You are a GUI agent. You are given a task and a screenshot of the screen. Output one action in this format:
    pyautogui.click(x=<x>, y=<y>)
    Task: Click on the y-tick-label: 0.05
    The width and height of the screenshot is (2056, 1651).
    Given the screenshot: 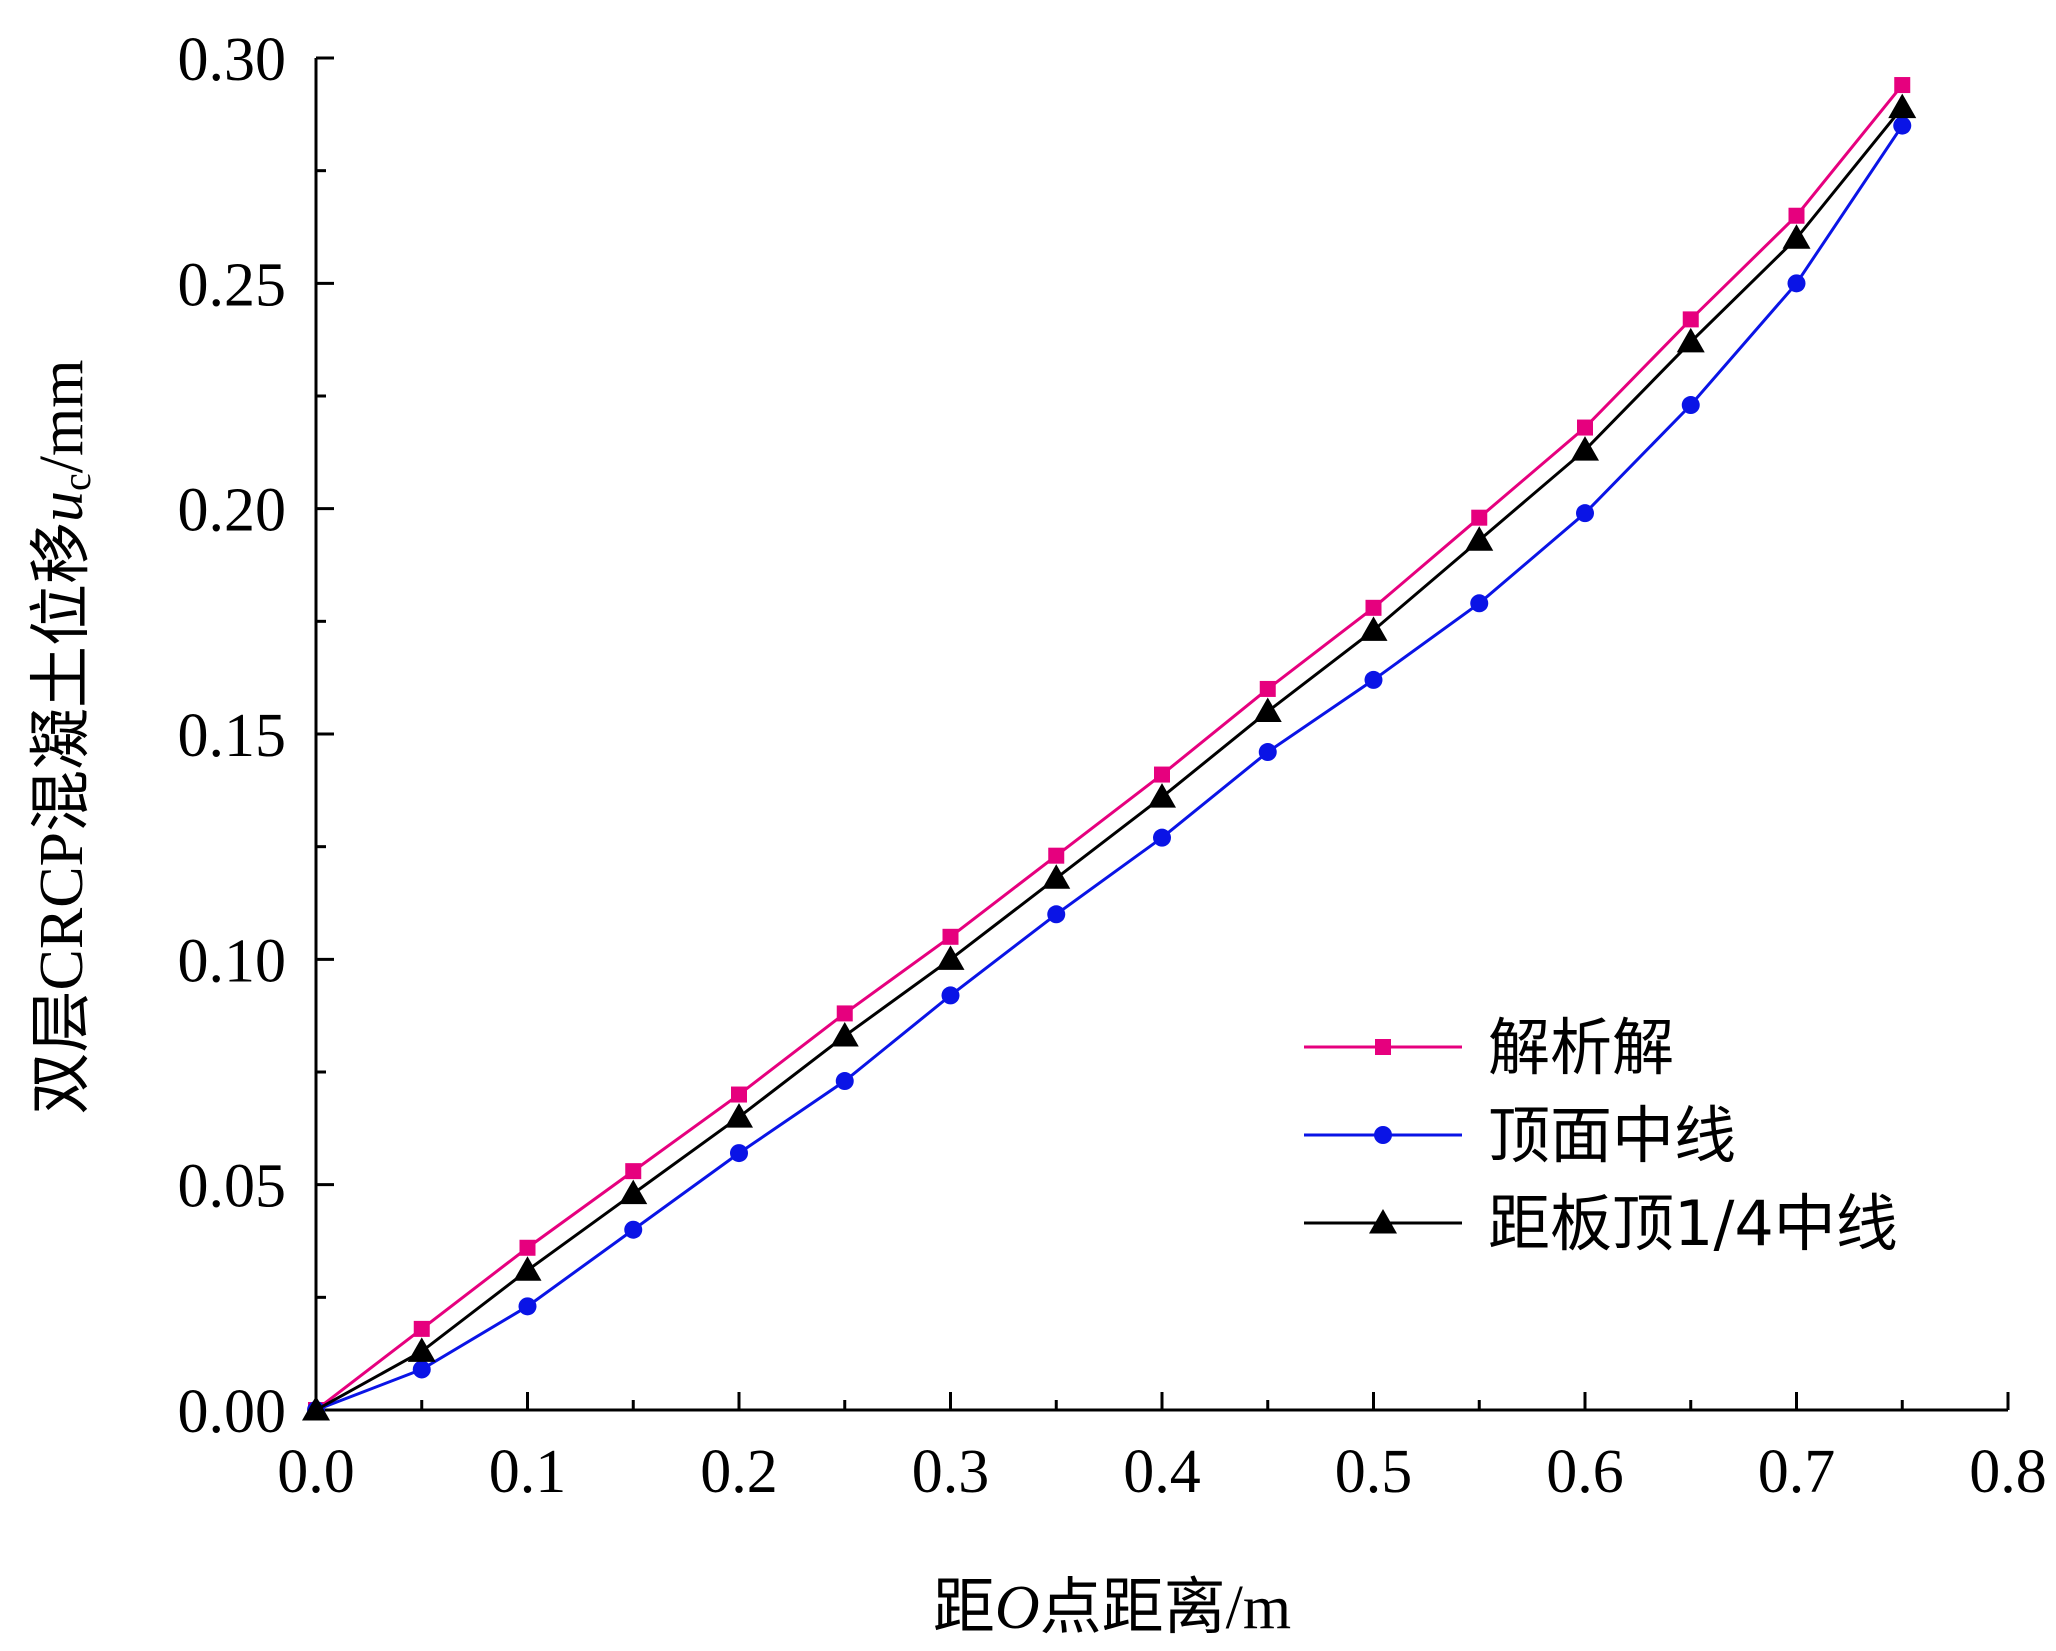 What is the action you would take?
    pyautogui.click(x=232, y=1187)
    